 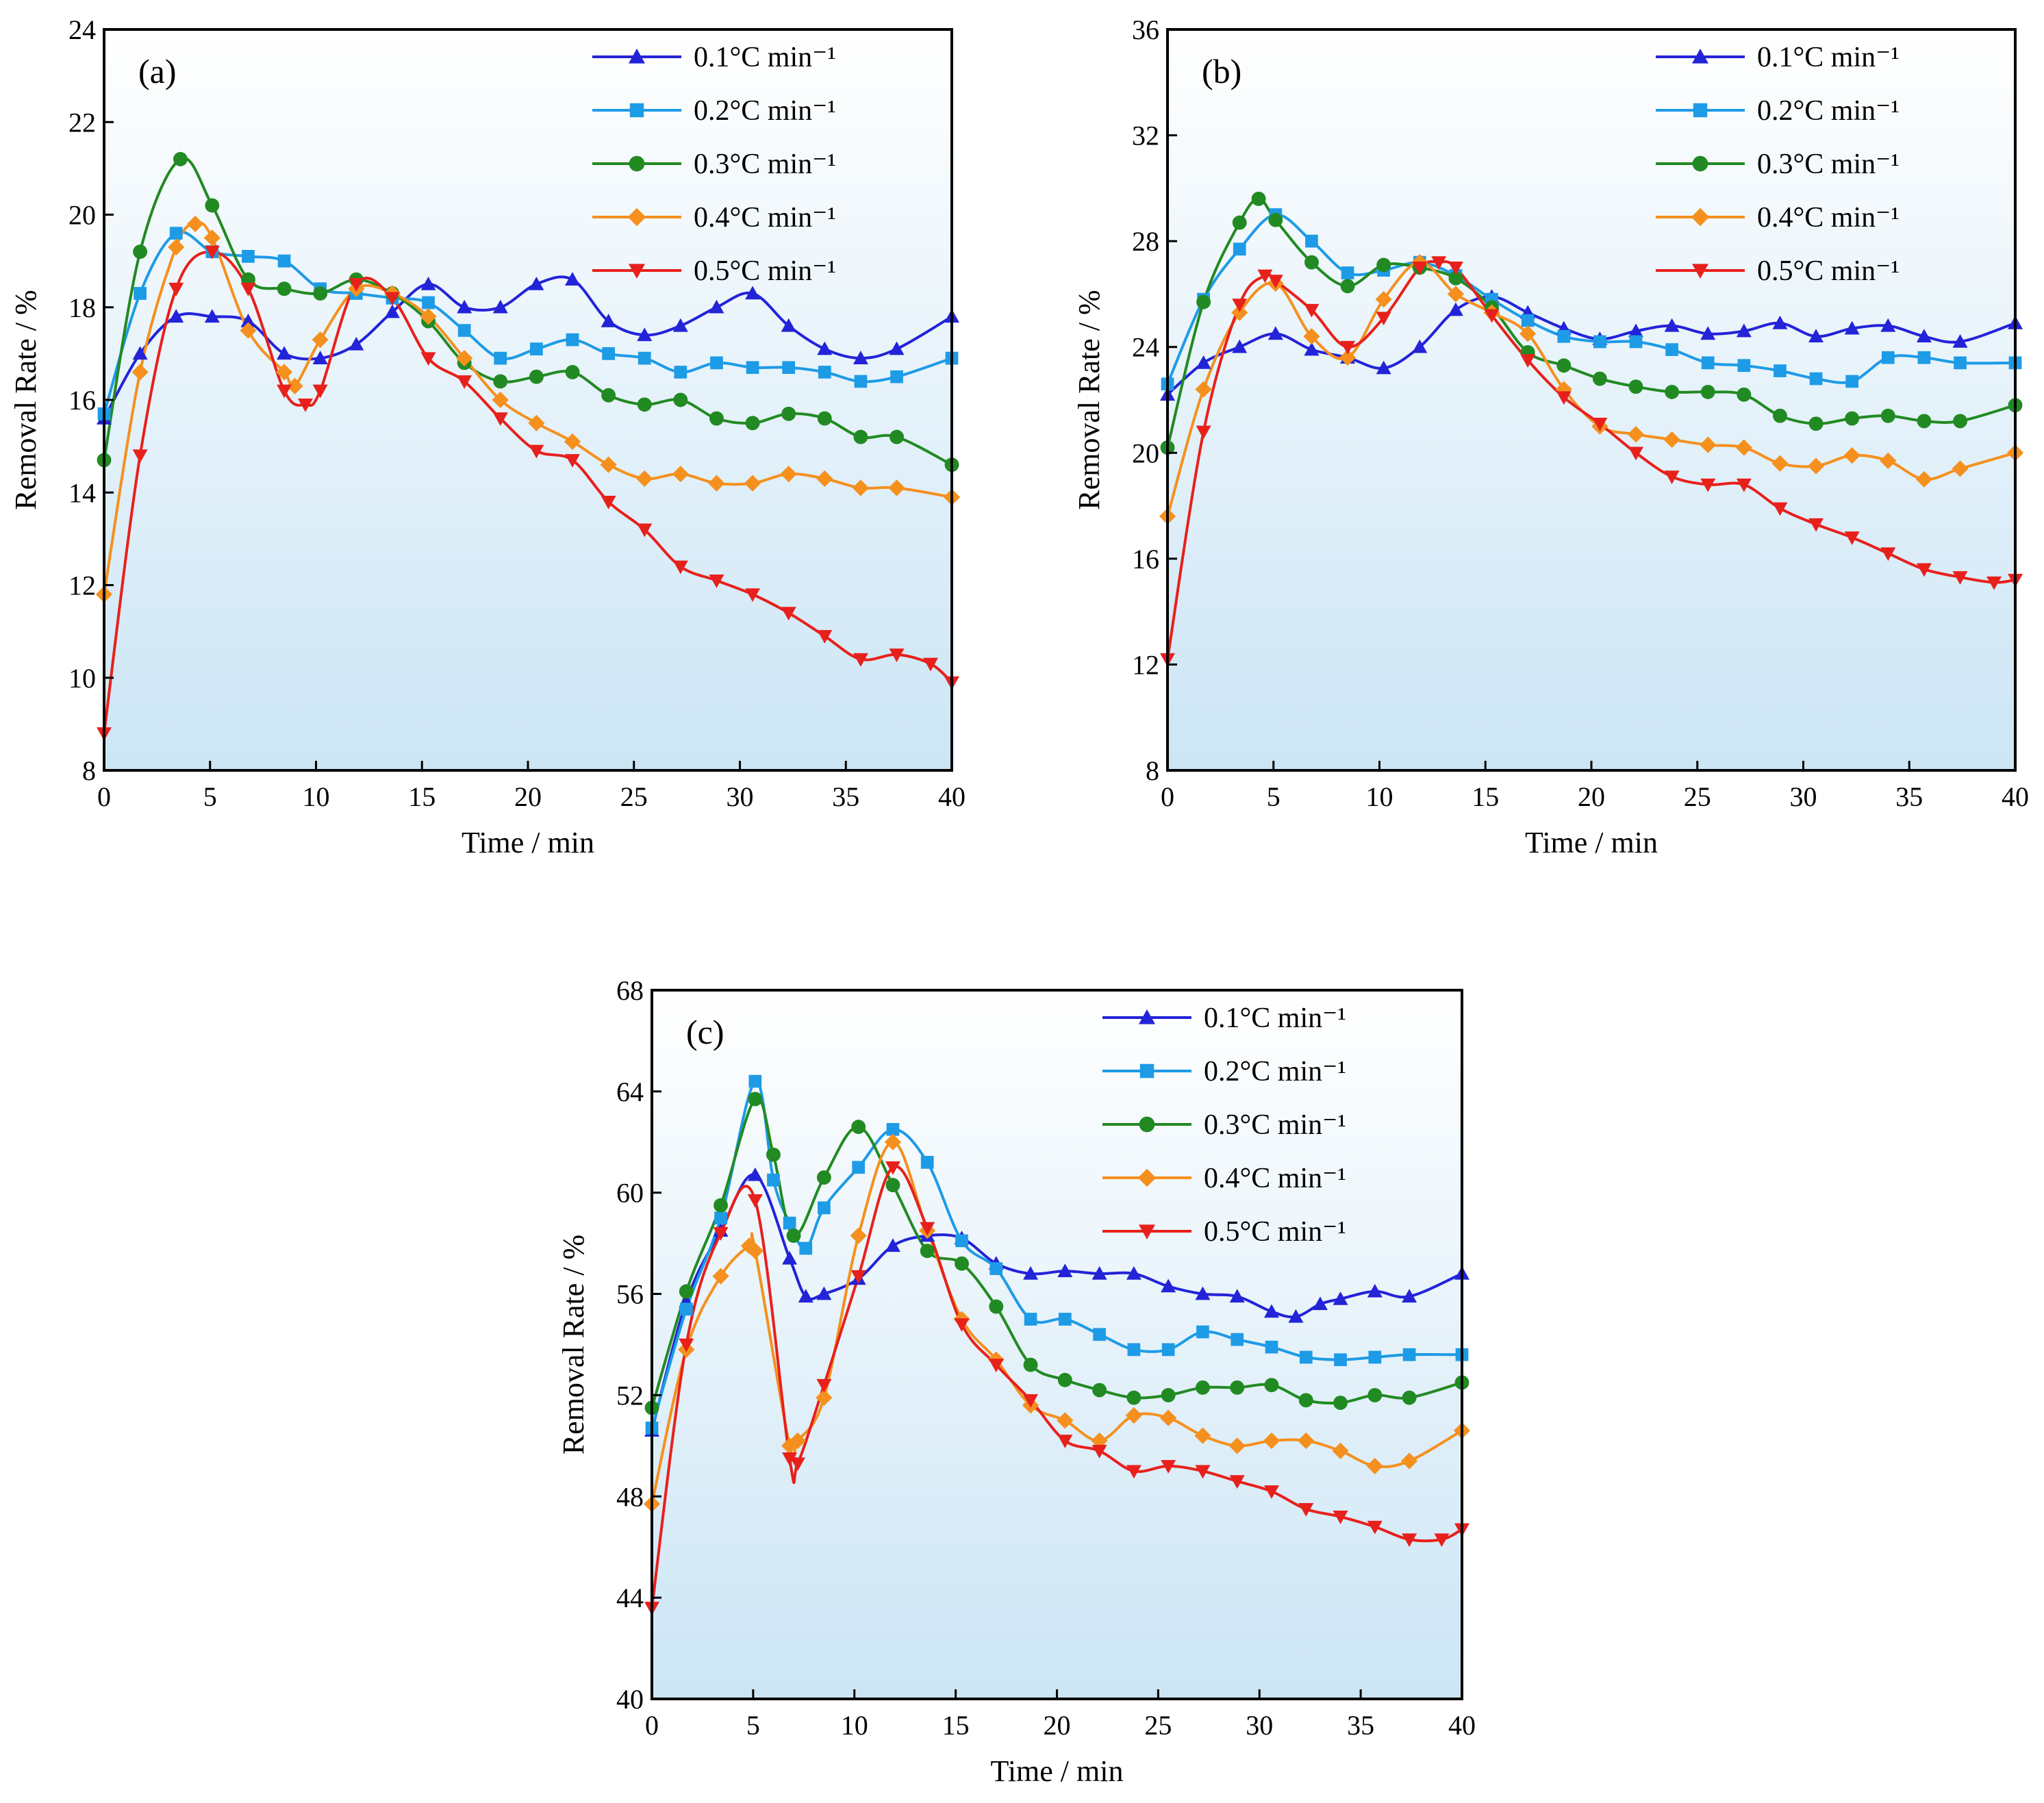 What do you see at coordinates (1778, 57) in the screenshot?
I see `legend-item-1: 0.1°C min⁻¹` at bounding box center [1778, 57].